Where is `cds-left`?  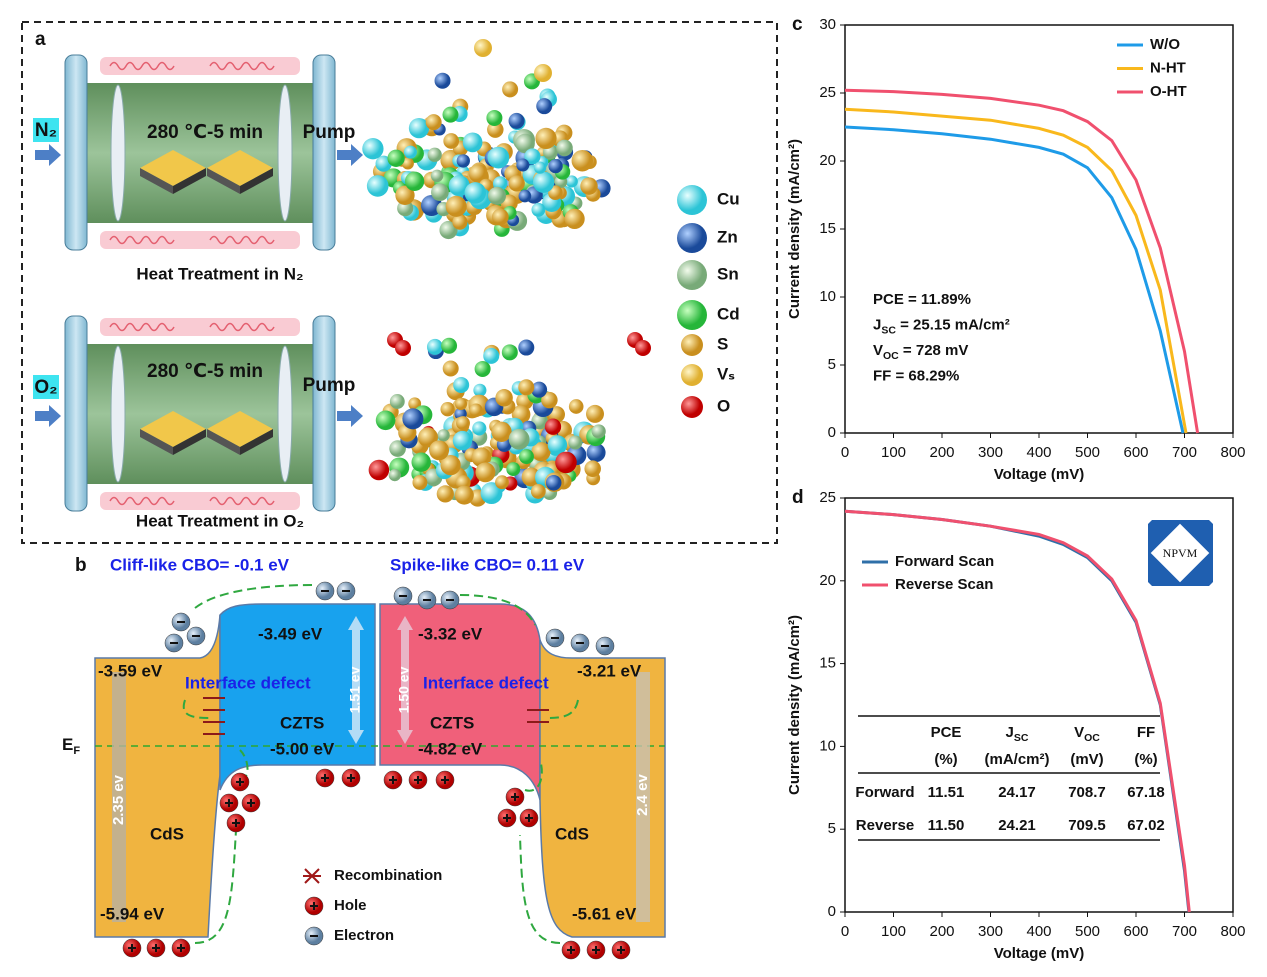
cds-left is located at coordinates (157, 776).